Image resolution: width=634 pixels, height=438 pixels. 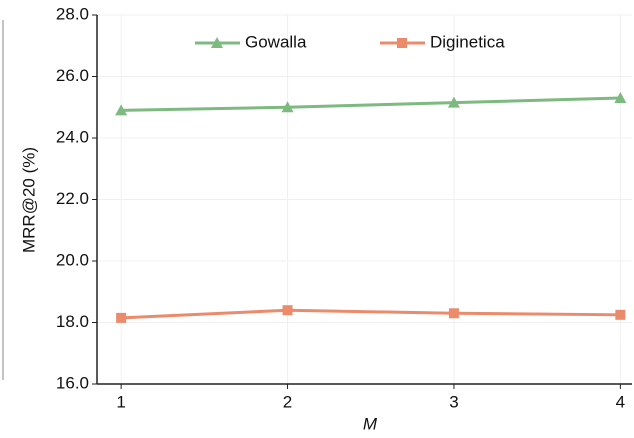 I want to click on y-tick-label: 26.0, so click(x=72, y=75).